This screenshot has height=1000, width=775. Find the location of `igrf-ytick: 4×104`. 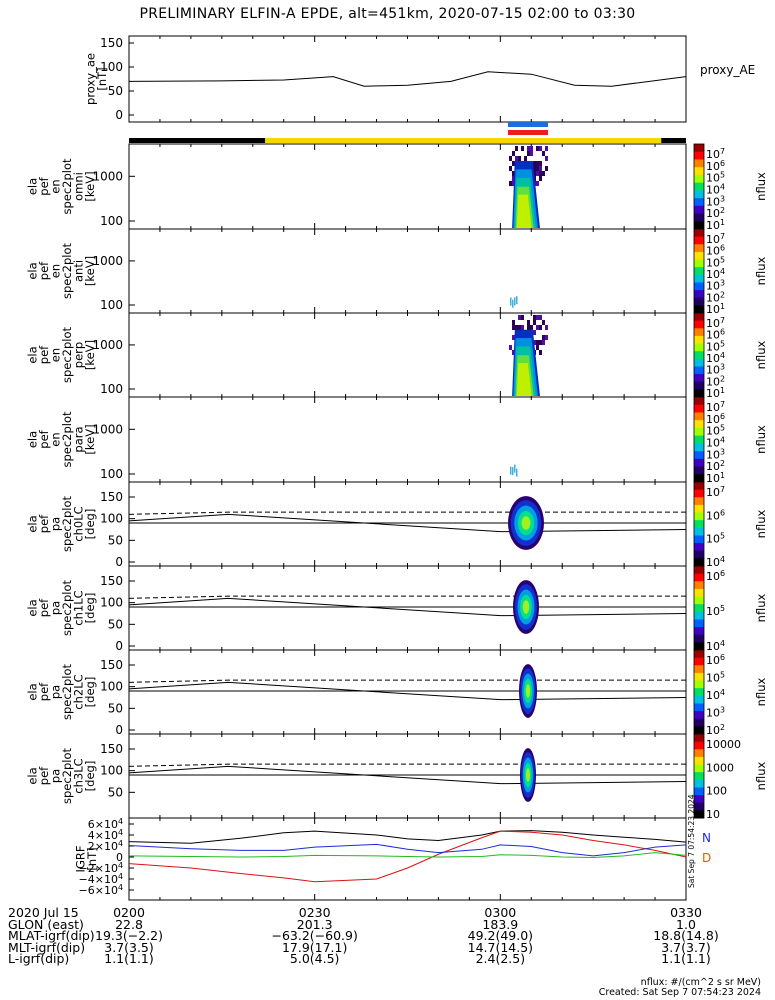

igrf-ytick: 4×104 is located at coordinates (105, 835).